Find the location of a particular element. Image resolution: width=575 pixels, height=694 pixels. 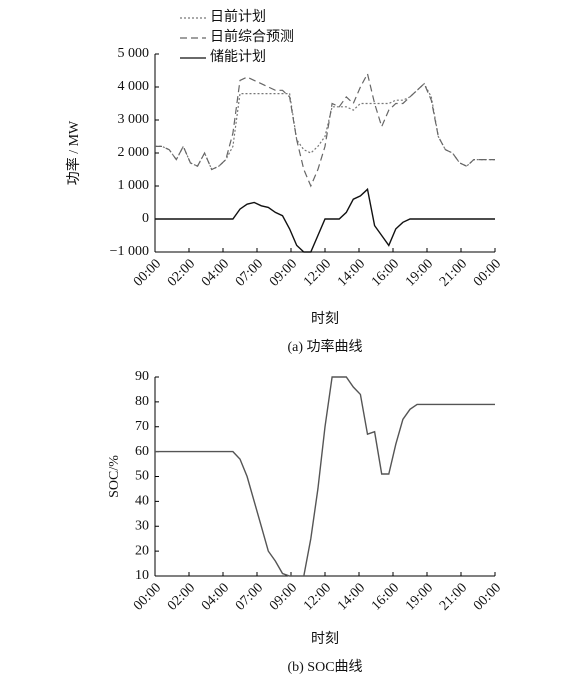

y-tick-label: 4 000 is located at coordinates (134, 86).